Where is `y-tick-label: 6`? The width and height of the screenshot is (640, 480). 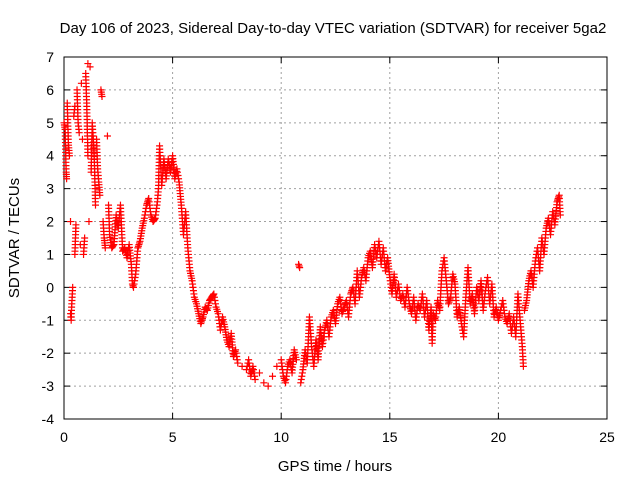 y-tick-label: 6 is located at coordinates (50, 90).